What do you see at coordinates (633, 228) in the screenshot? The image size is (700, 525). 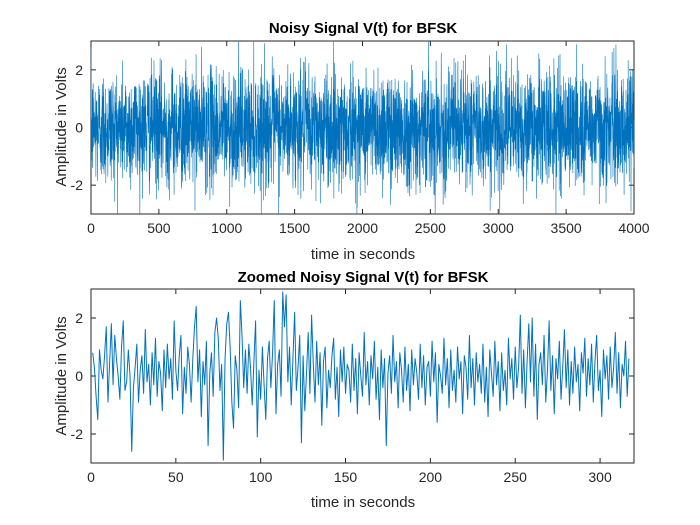 I see `x-tick-label: 4000` at bounding box center [633, 228].